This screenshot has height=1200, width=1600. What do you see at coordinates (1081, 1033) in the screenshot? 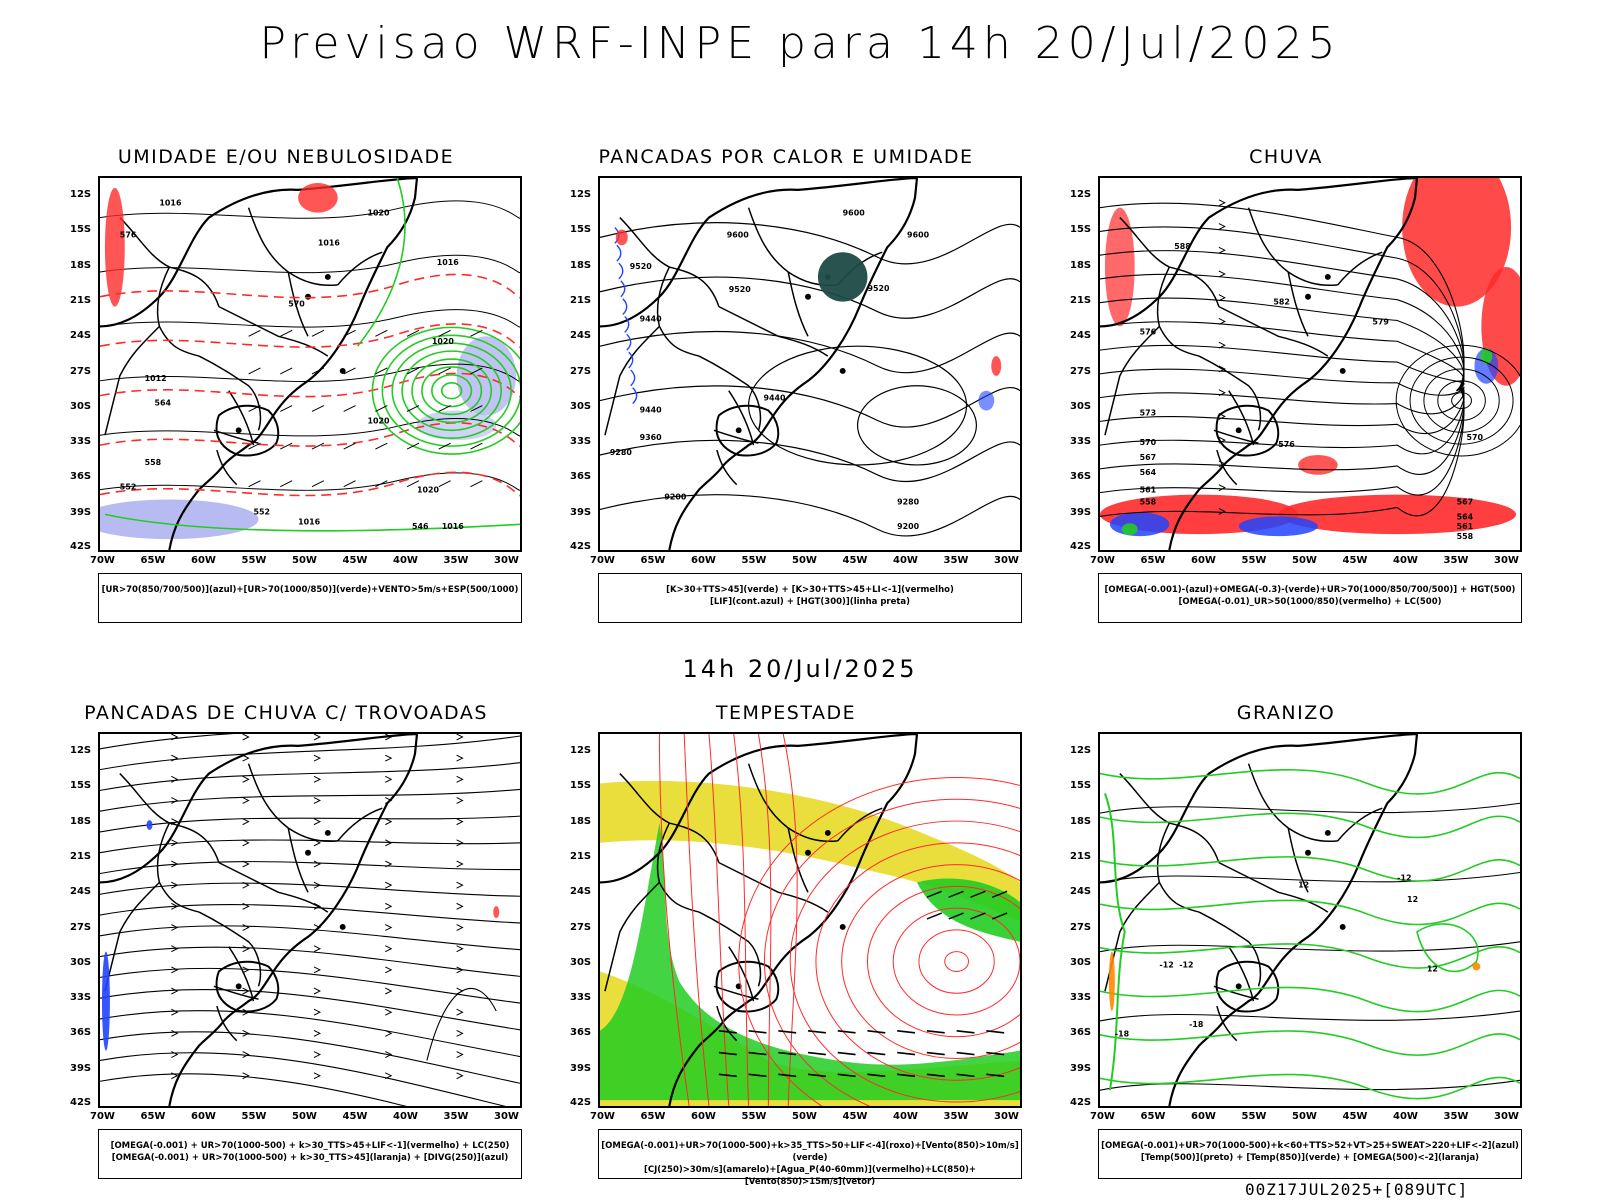
I see `lat-tick-label: 36S` at bounding box center [1081, 1033].